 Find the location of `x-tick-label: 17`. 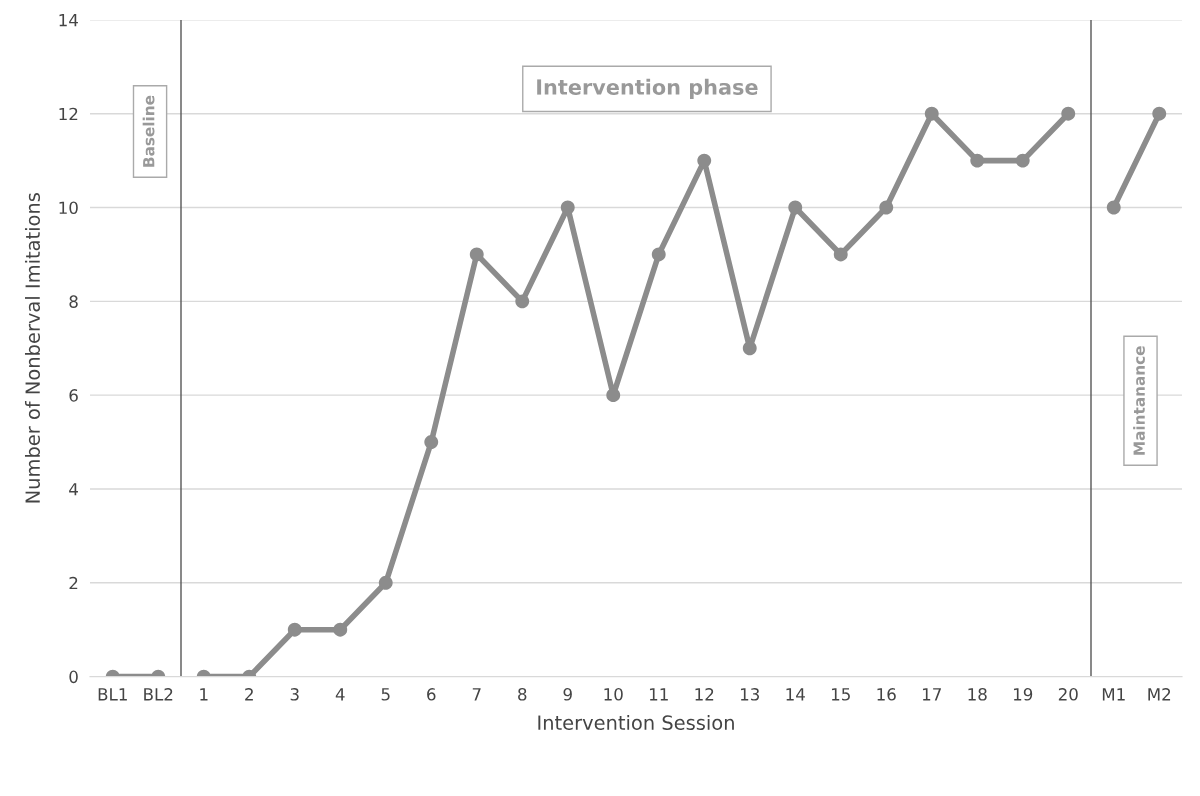

x-tick-label: 17 is located at coordinates (931, 694).